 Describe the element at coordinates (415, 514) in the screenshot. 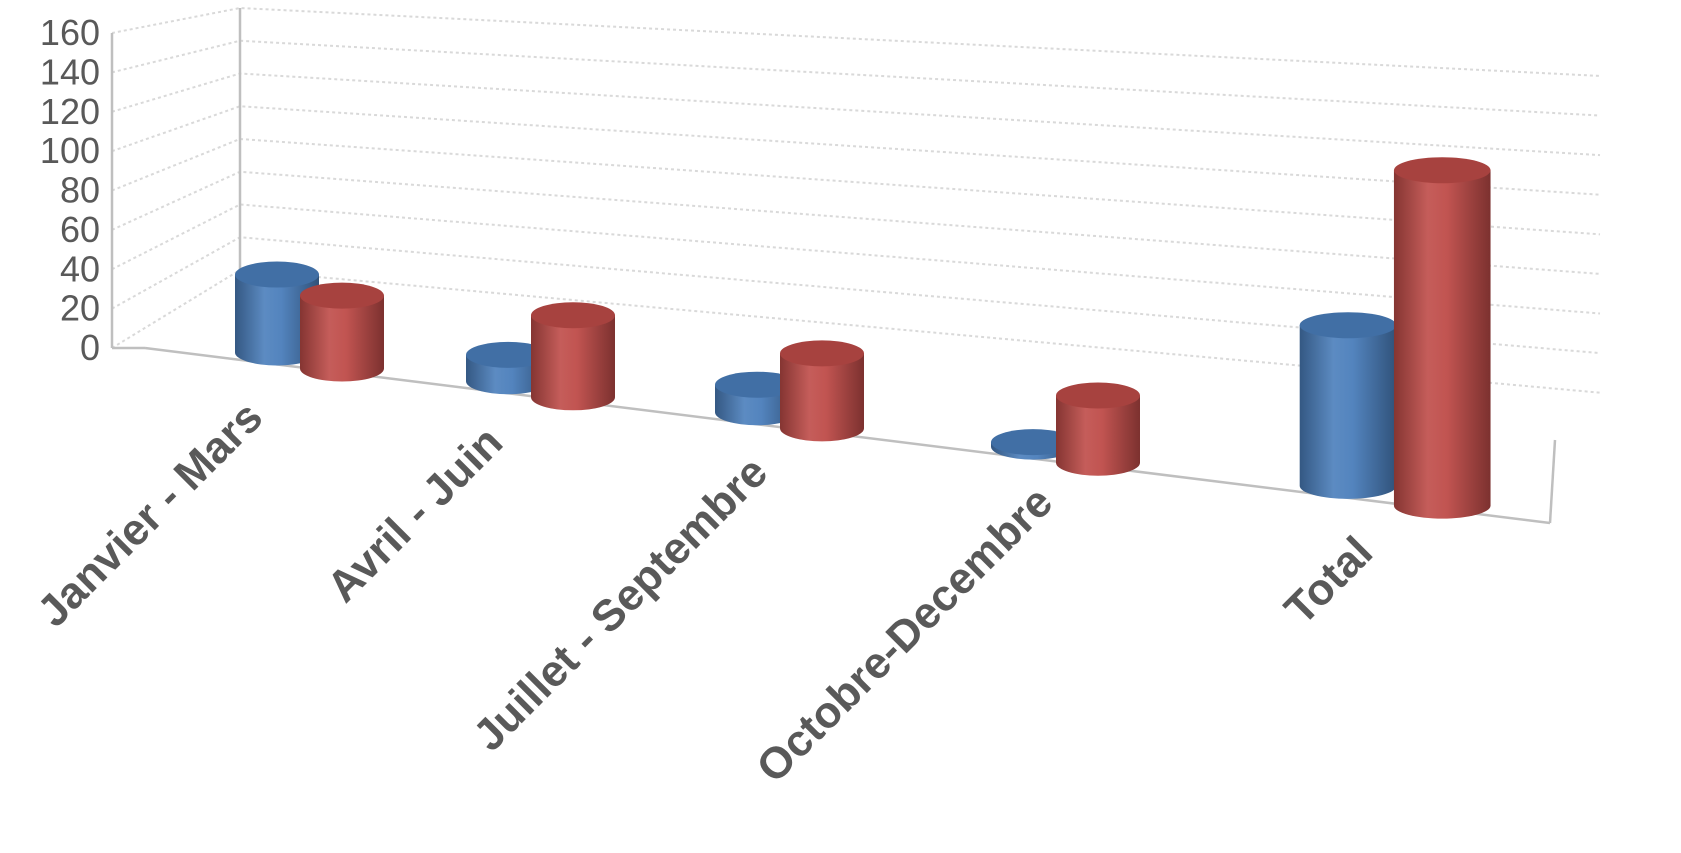

I see `x-category-label: Avril - Juin` at that location.